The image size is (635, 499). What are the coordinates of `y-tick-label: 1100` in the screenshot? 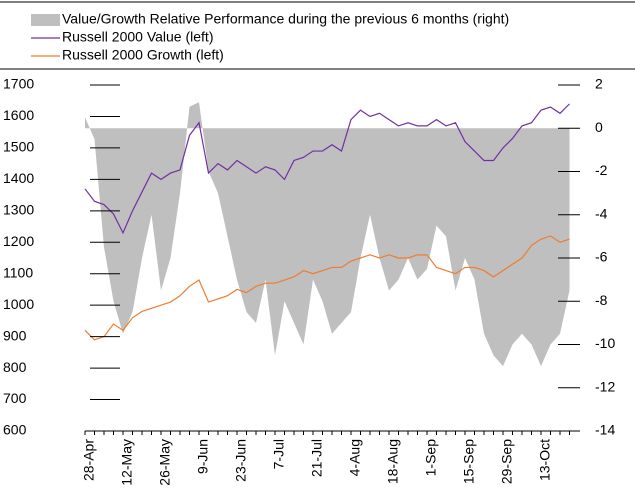 It's located at (18, 272).